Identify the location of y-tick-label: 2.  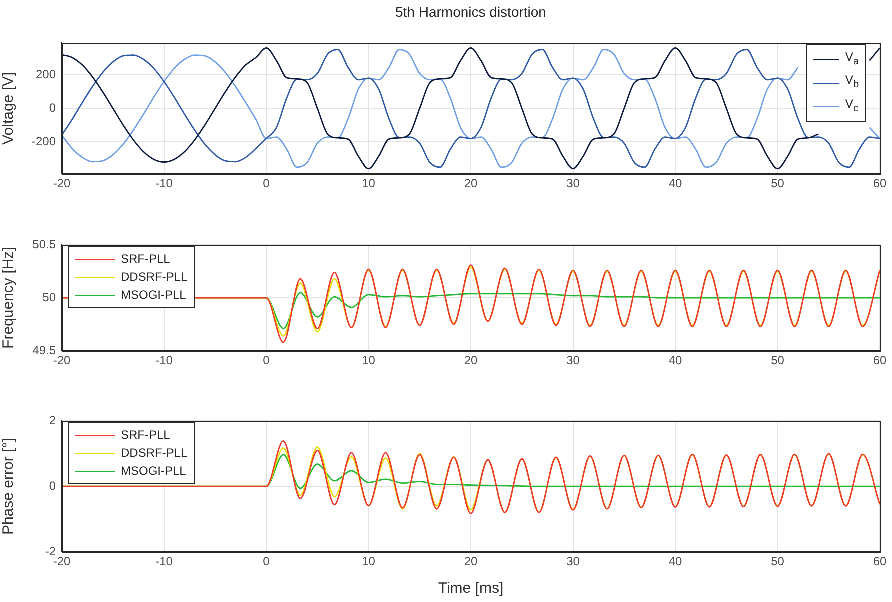
(52, 421).